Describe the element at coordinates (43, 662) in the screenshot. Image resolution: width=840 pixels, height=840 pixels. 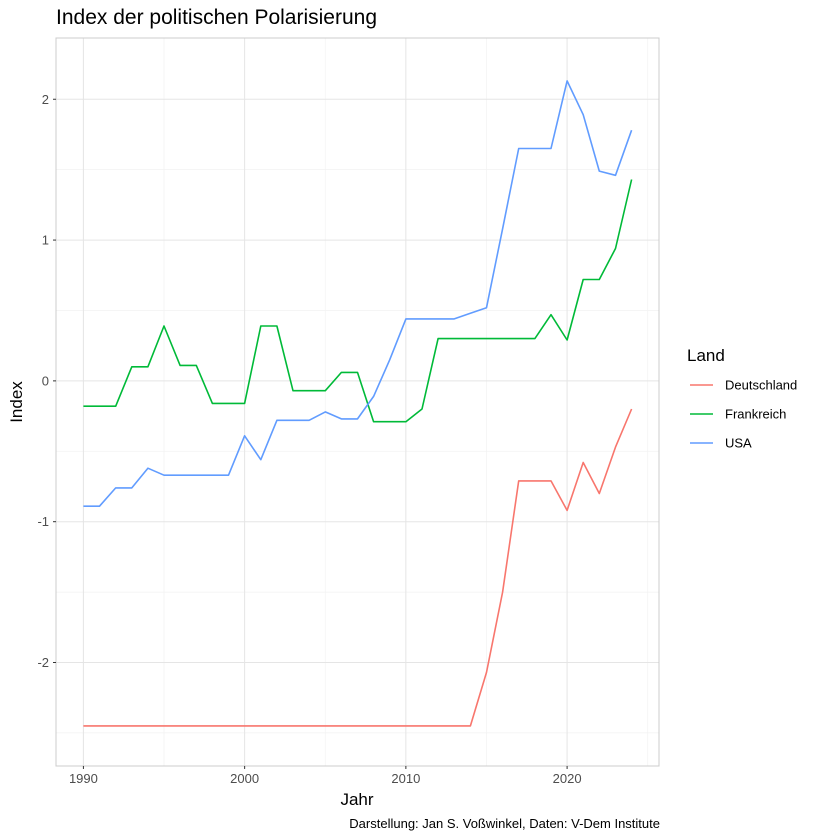
I see `y-tick-label: -2` at that location.